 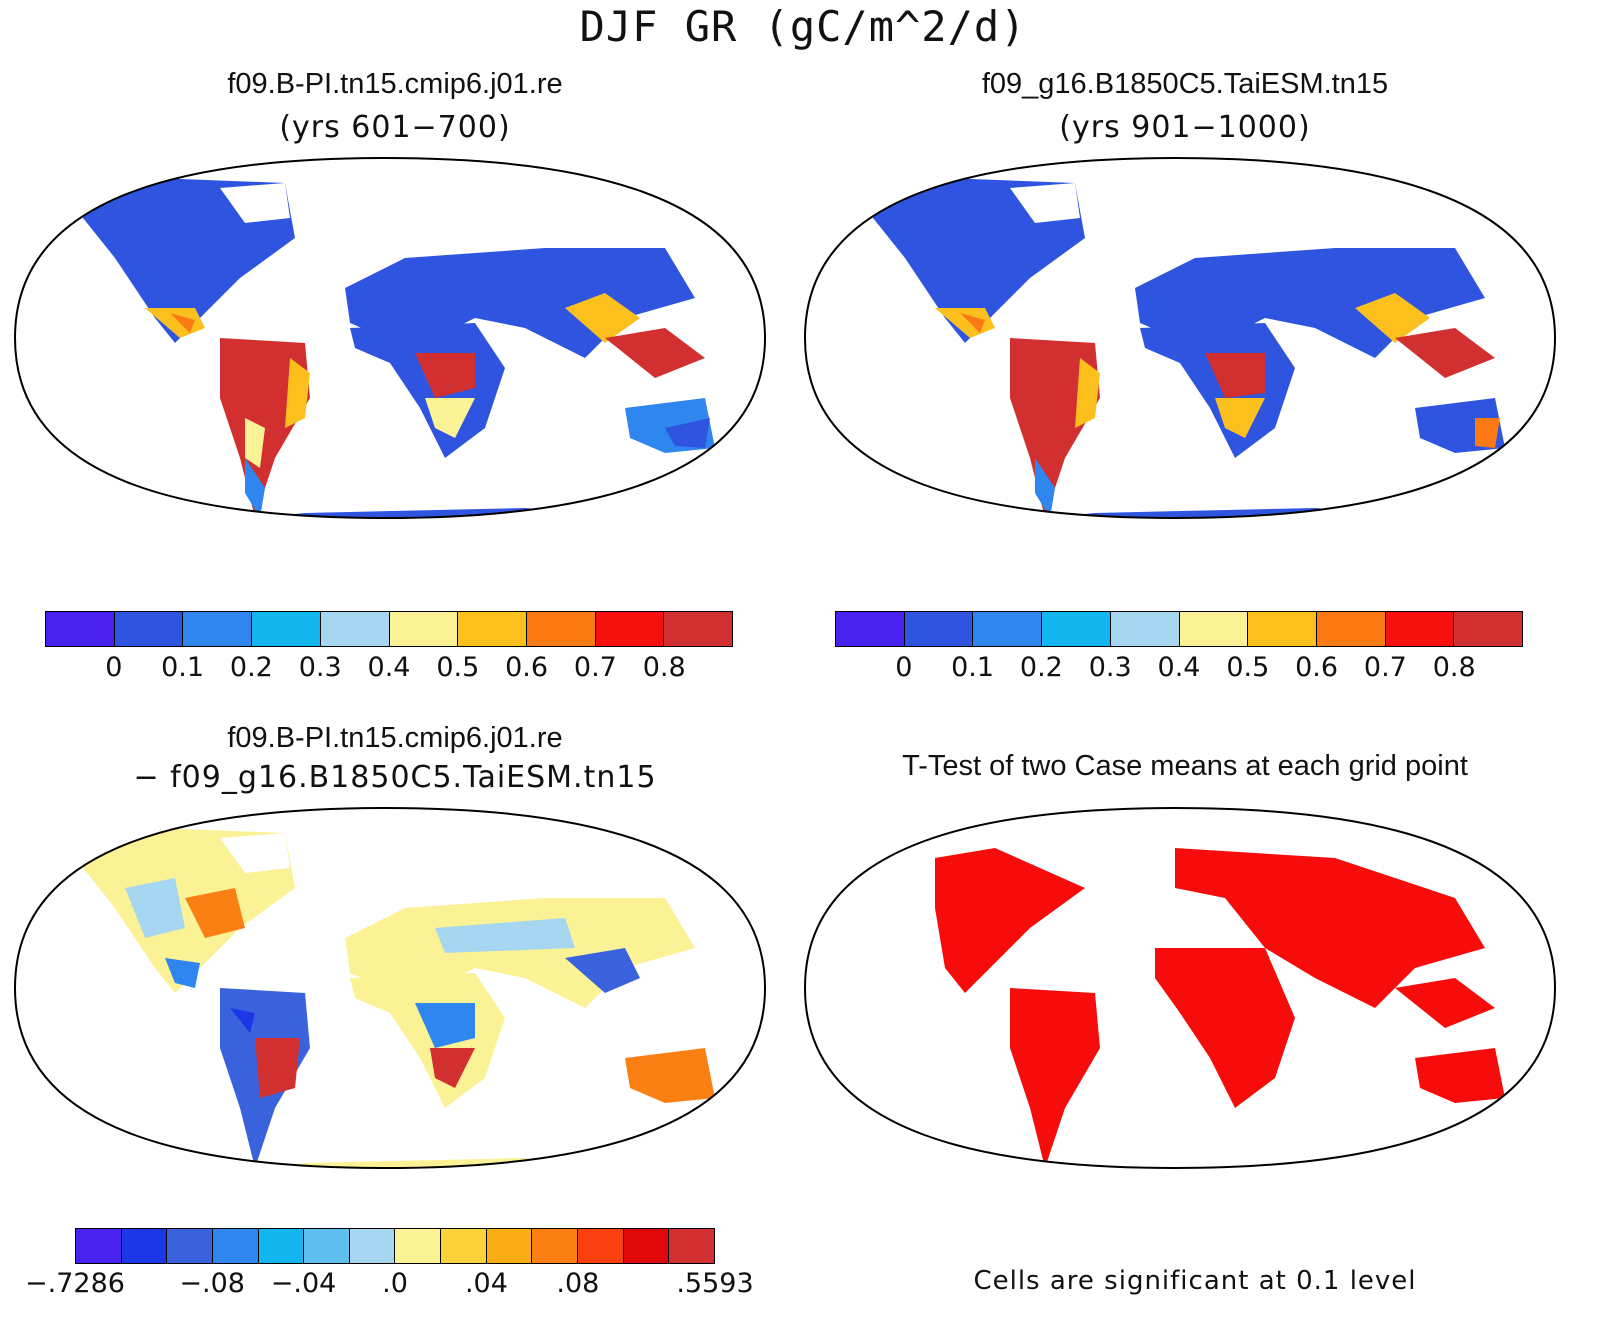 What do you see at coordinates (1220, 1008) in the screenshot?
I see `map-ttest-land` at bounding box center [1220, 1008].